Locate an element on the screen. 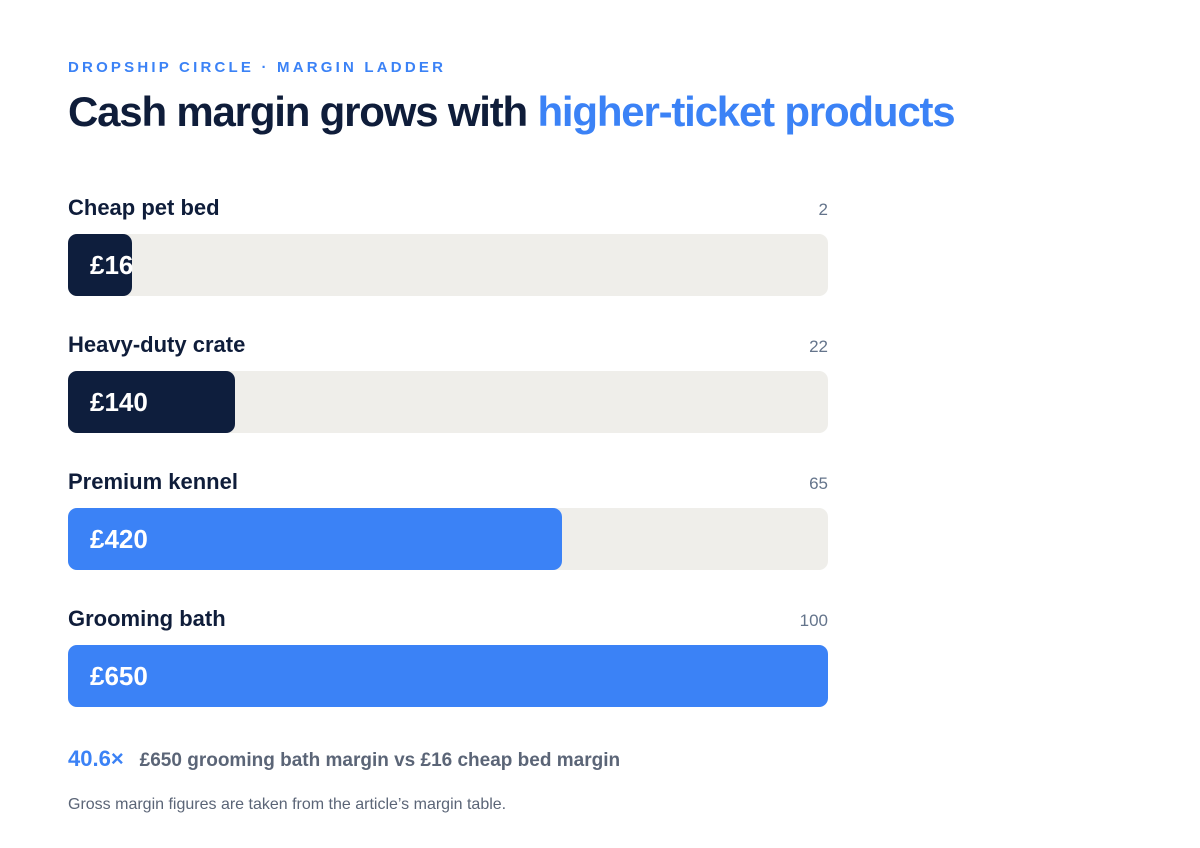  bar-row: Grooming bath 100 £650 is located at coordinates (448, 673).